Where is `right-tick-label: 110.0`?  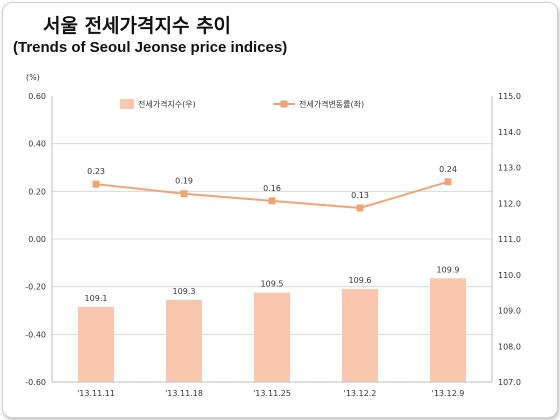
right-tick-label: 110.0 is located at coordinates (509, 275).